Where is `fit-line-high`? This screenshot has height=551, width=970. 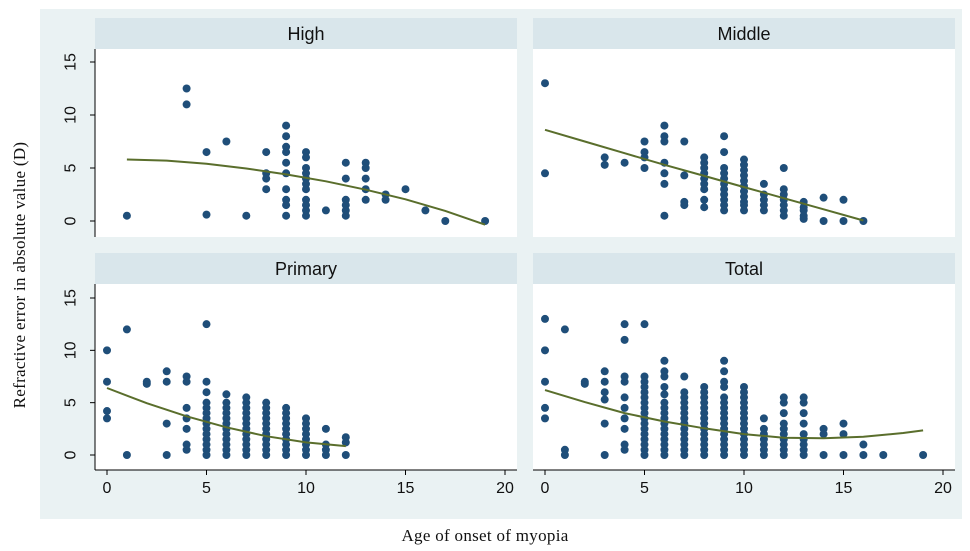 fit-line-high is located at coordinates (306, 192).